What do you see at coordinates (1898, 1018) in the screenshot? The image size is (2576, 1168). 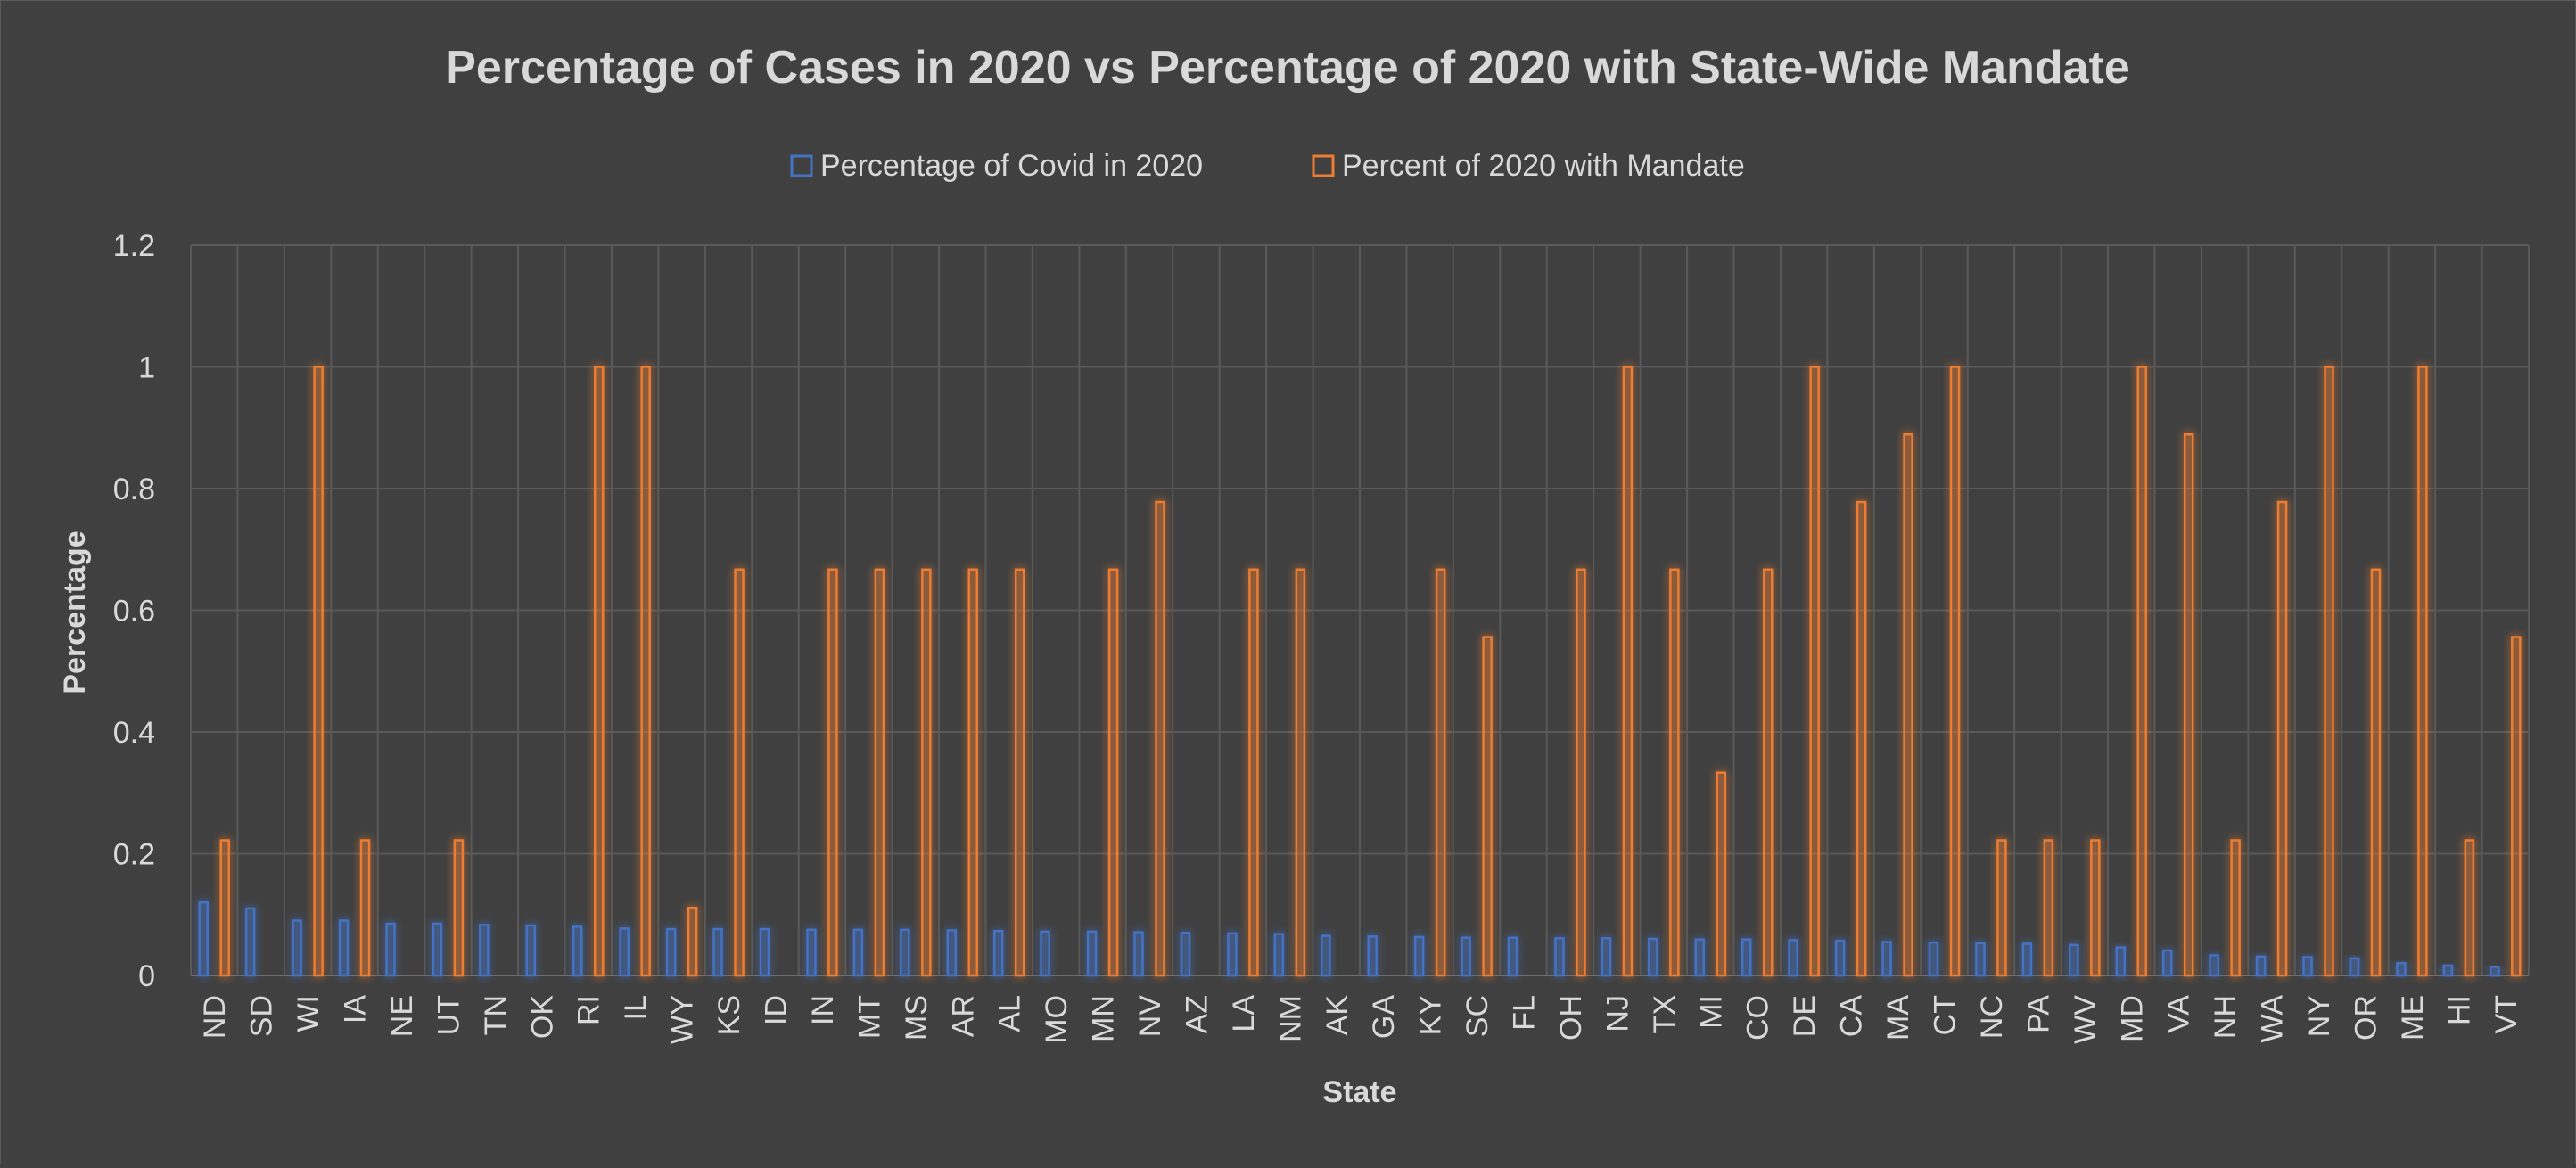 I see `x-tick-label-ma: MA` at bounding box center [1898, 1018].